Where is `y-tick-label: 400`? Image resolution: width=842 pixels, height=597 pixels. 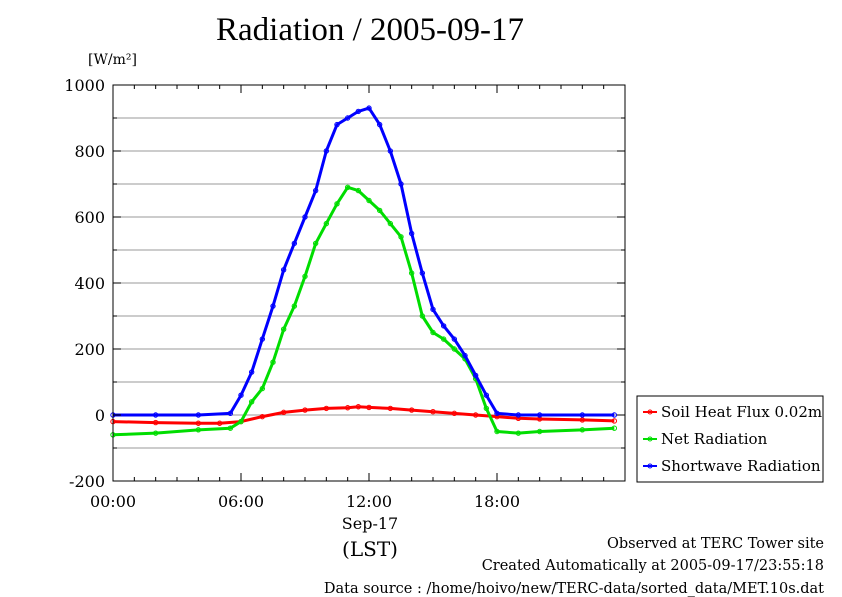
y-tick-label: 400 is located at coordinates (89, 283).